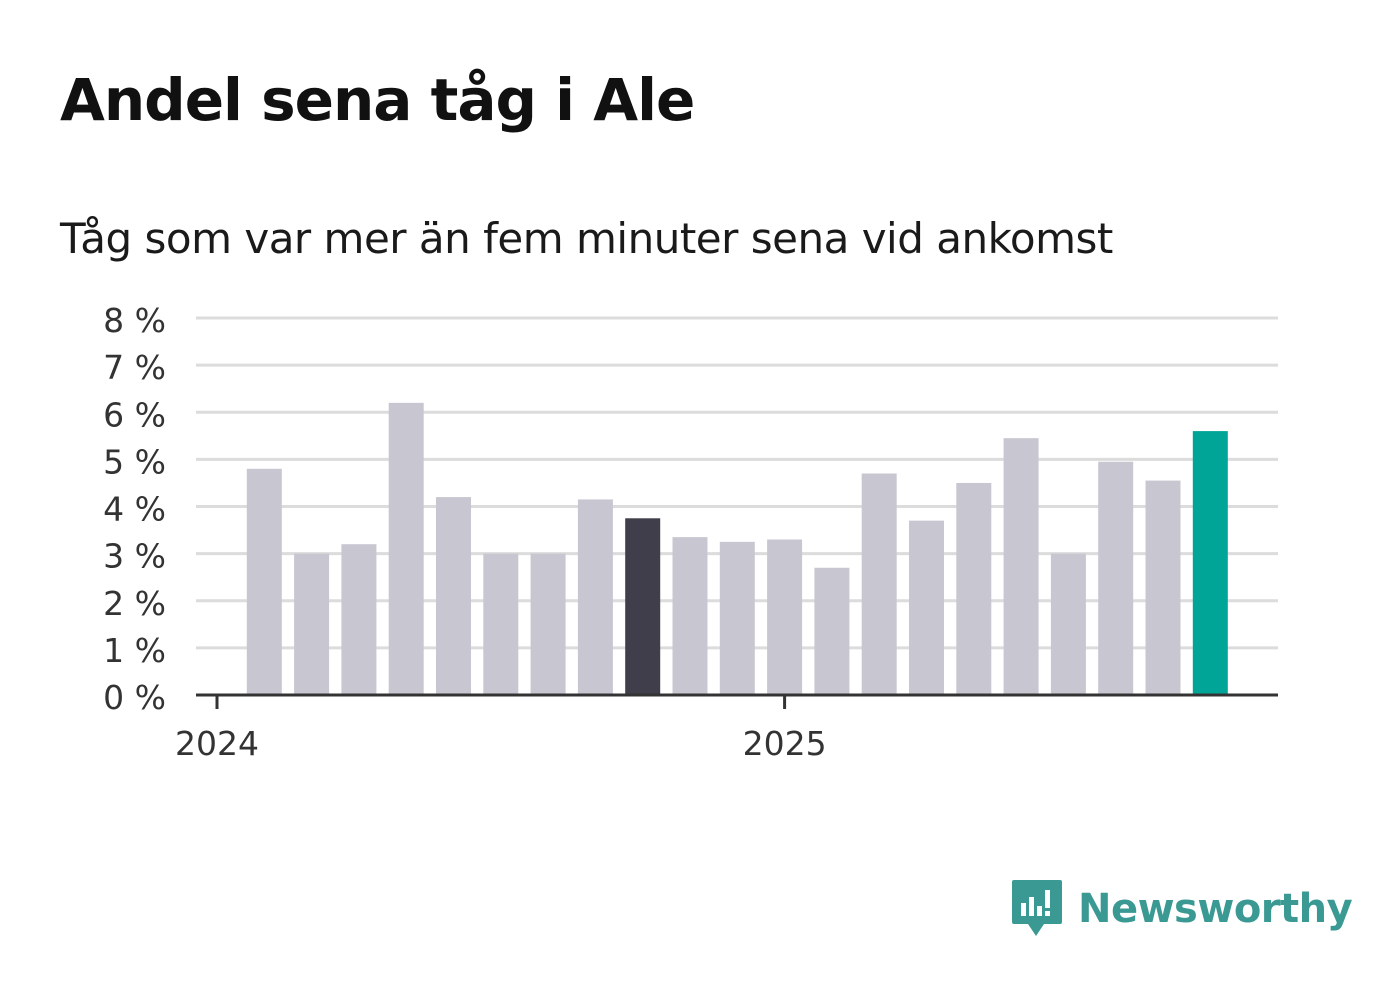 Image resolution: width=1382 pixels, height=999 pixels. What do you see at coordinates (134, 320) in the screenshot?
I see `y-tick-label: 8 %` at bounding box center [134, 320].